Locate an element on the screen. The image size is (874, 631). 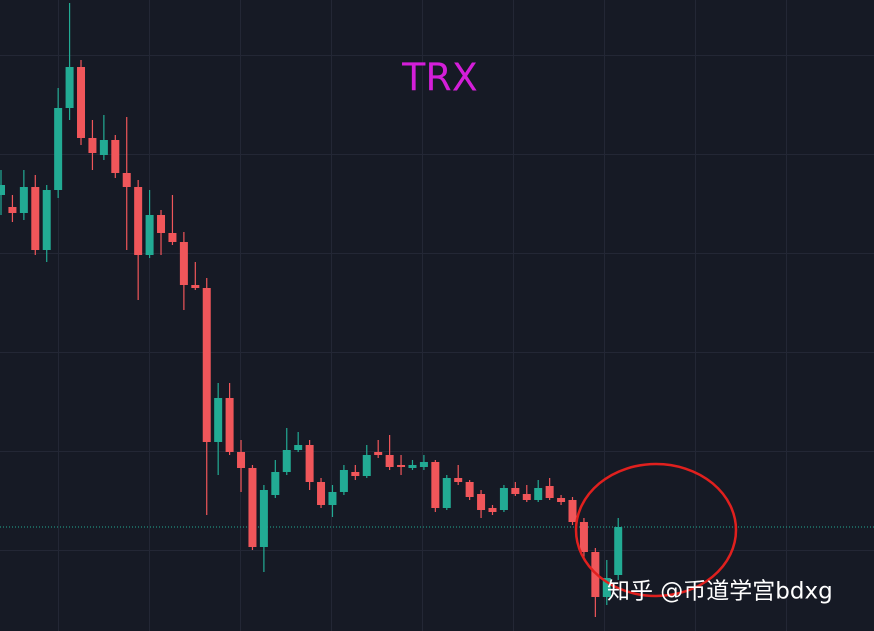
annotation-circle is located at coordinates (656, 530).